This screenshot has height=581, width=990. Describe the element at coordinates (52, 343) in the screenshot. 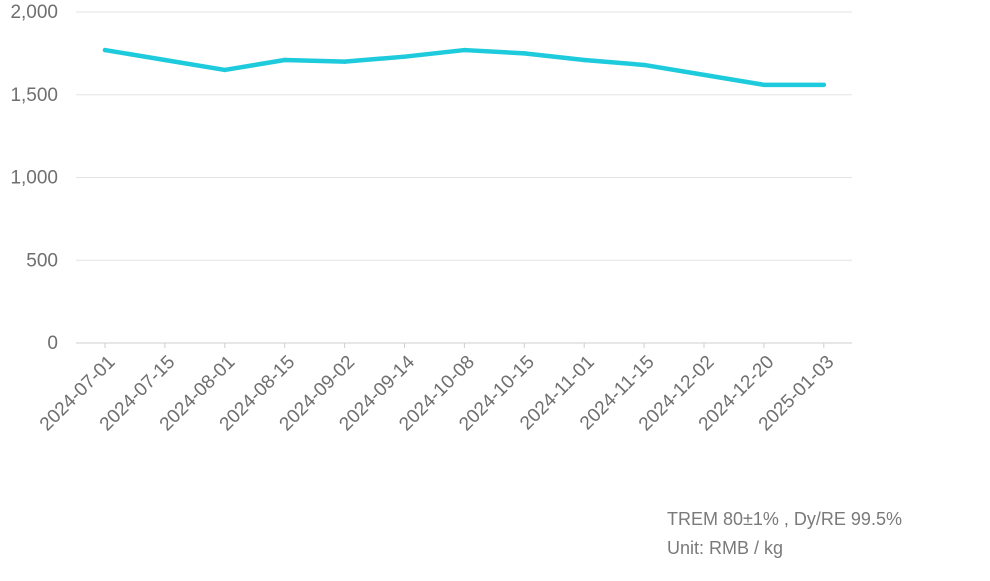

I see `y-tick-label: 0` at that location.